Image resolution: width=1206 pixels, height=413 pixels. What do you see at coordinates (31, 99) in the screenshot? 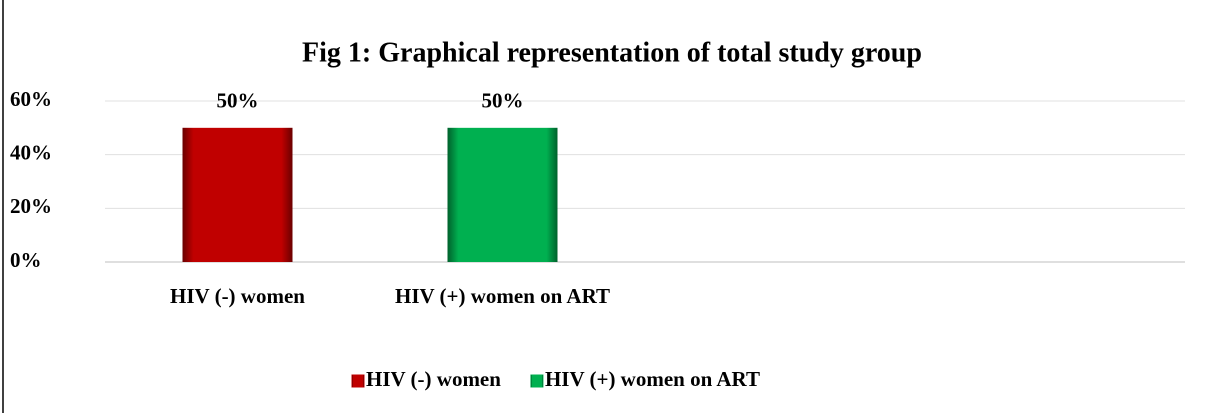
I see `y-tick-label: 60%` at bounding box center [31, 99].